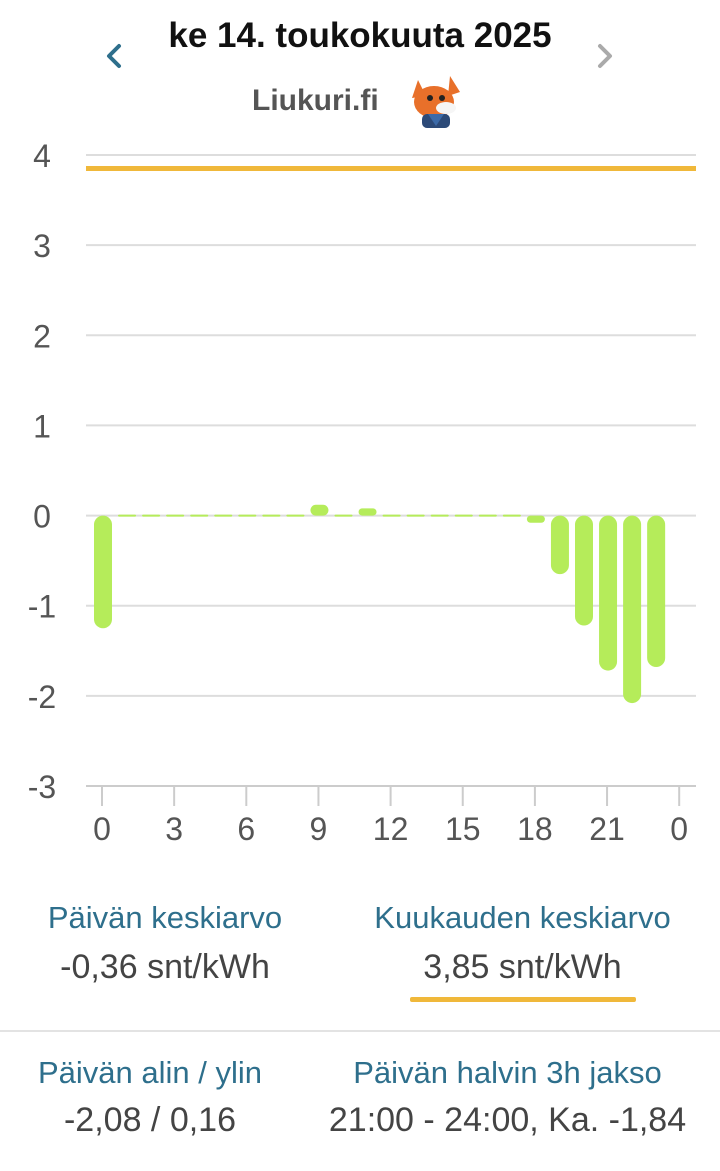 The height and width of the screenshot is (1171, 720). I want to click on x-tick-label: 6, so click(246, 829).